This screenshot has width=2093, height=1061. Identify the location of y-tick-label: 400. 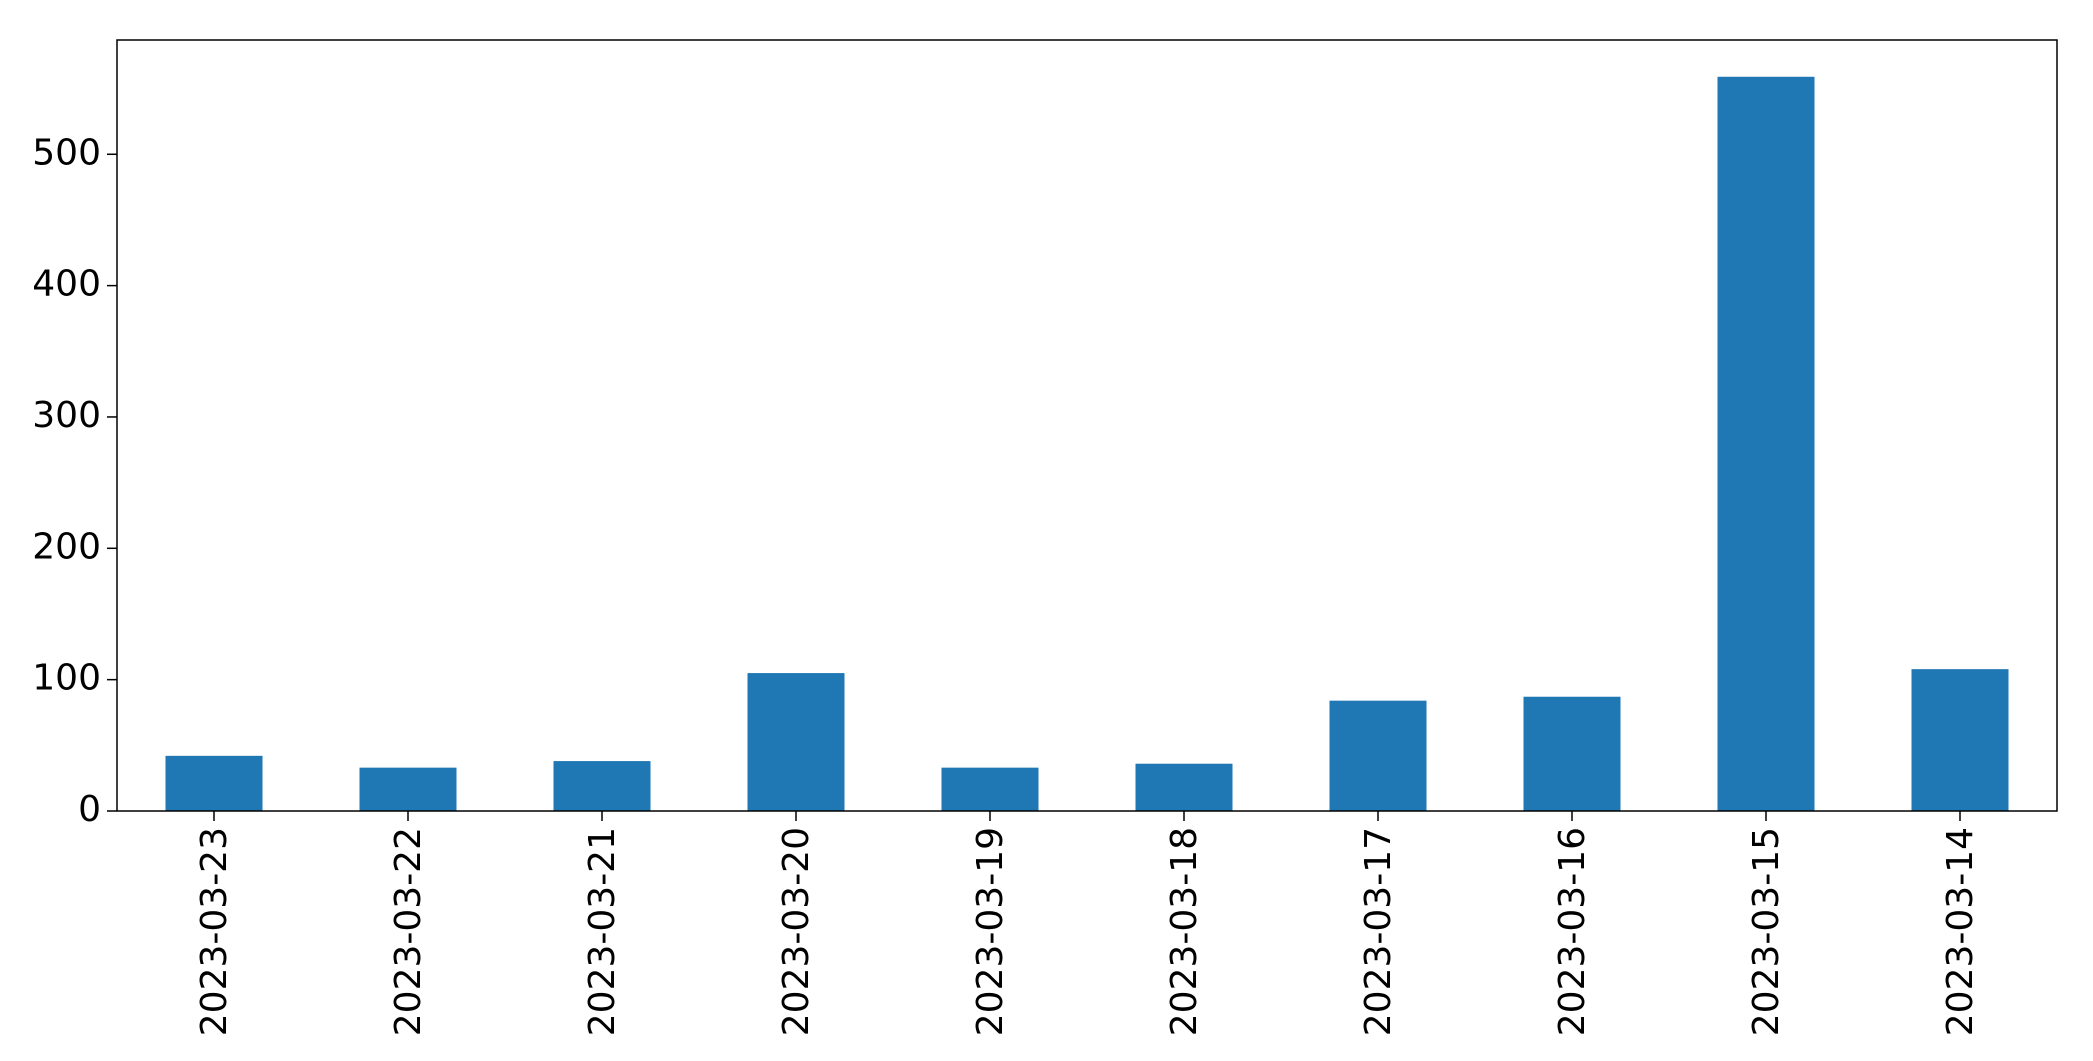
(66, 284).